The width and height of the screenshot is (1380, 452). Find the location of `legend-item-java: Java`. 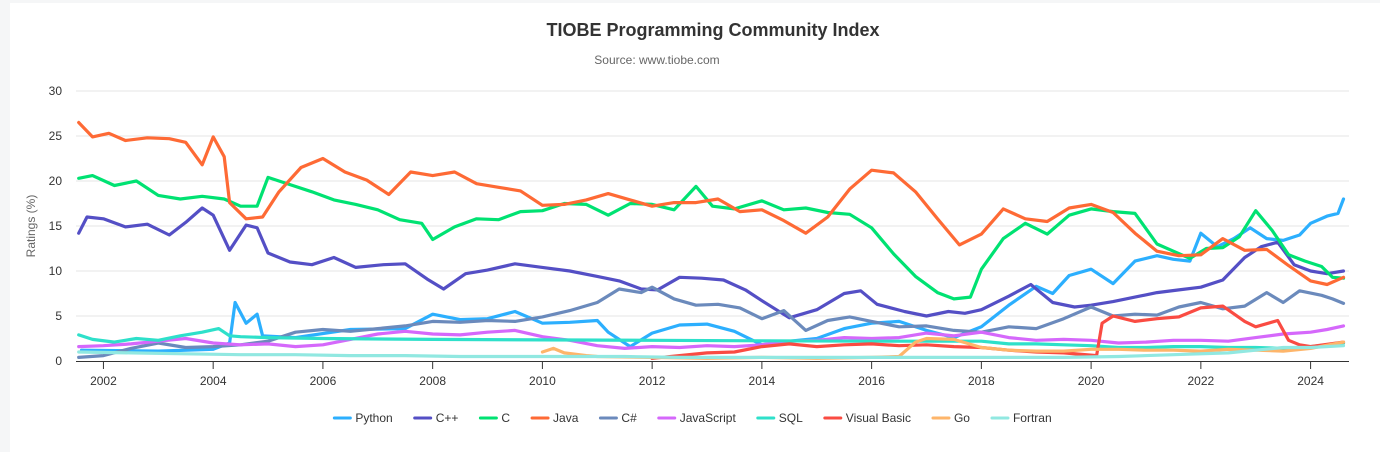

legend-item-java: Java is located at coordinates (554, 418).